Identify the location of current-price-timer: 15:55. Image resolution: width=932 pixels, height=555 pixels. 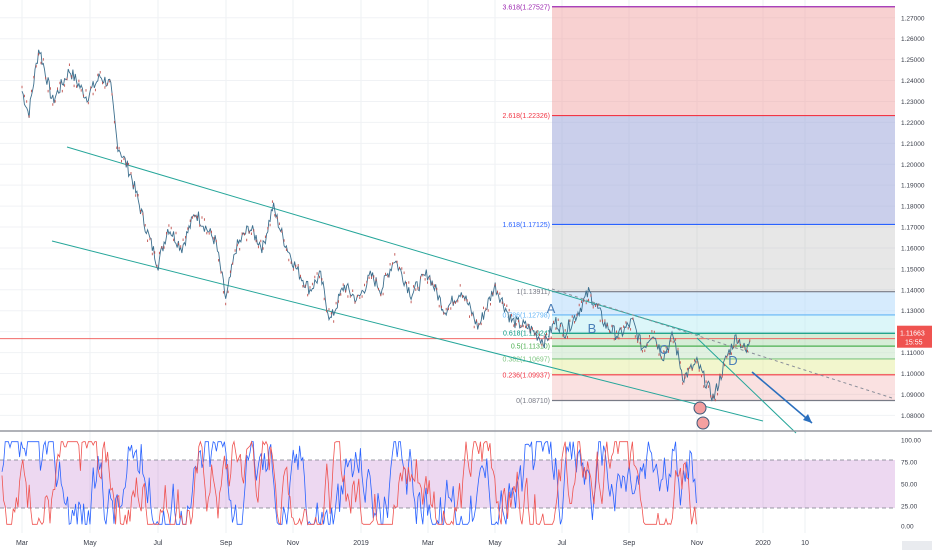
(914, 343).